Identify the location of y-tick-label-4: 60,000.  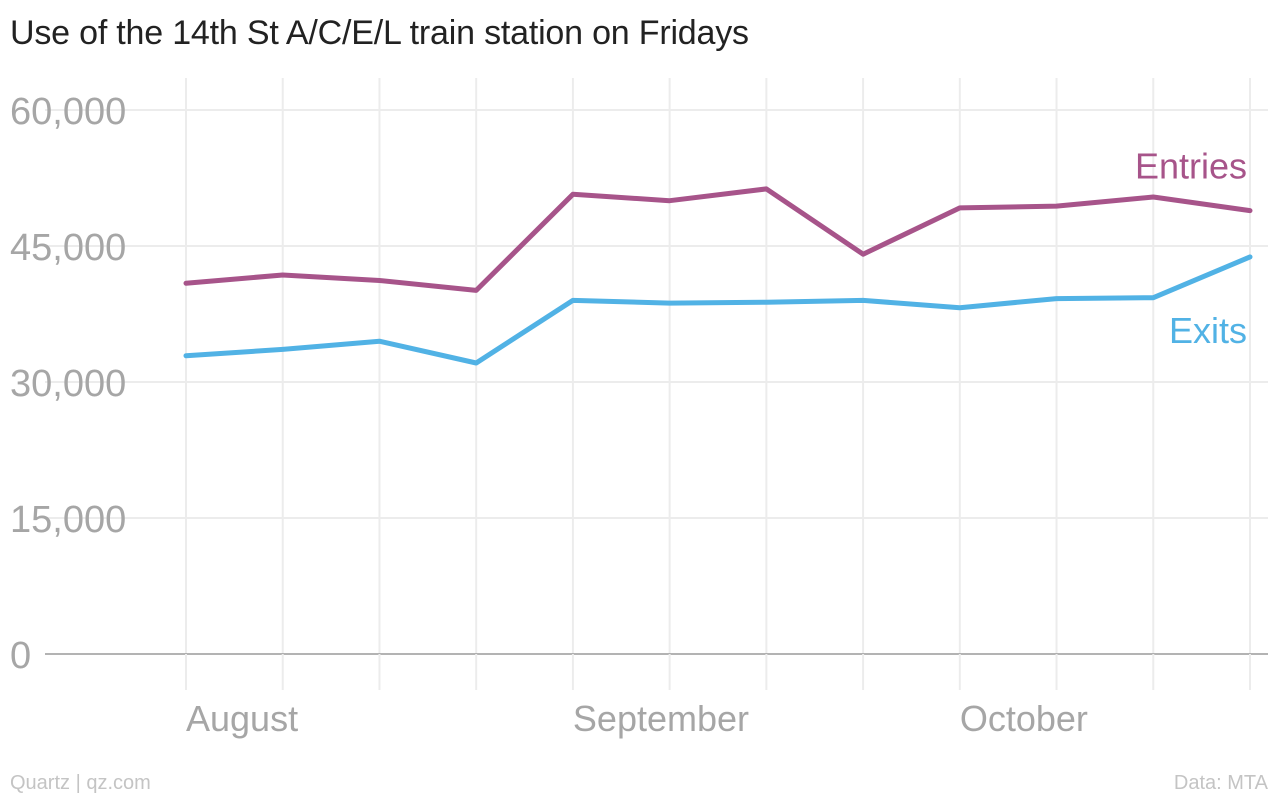
(68, 112).